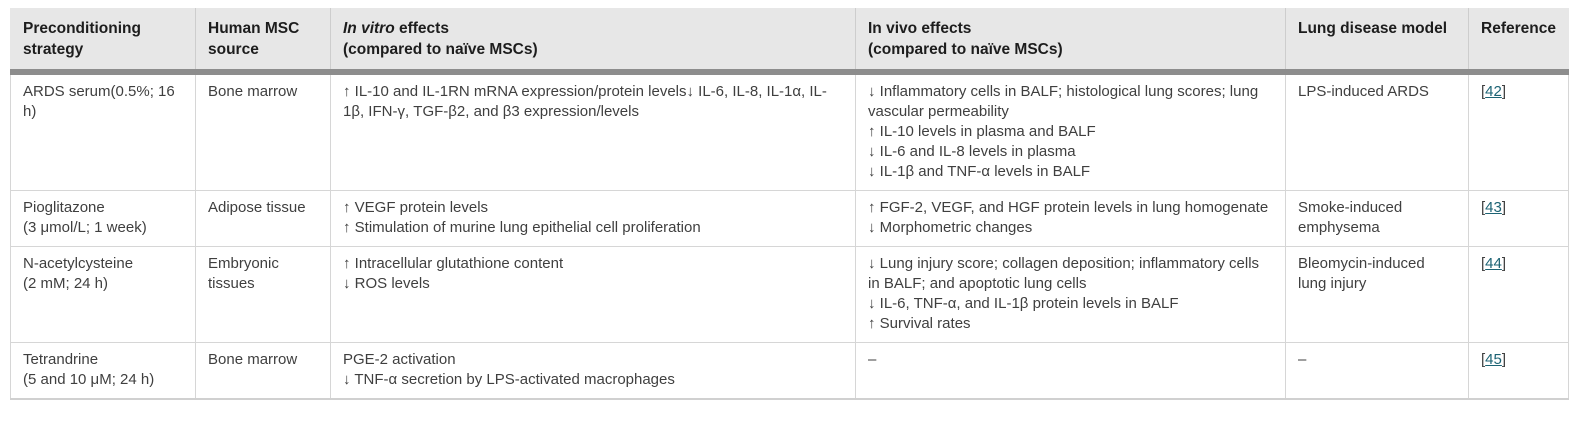  What do you see at coordinates (61, 359) in the screenshot?
I see `cell-line: Tetrandrine` at bounding box center [61, 359].